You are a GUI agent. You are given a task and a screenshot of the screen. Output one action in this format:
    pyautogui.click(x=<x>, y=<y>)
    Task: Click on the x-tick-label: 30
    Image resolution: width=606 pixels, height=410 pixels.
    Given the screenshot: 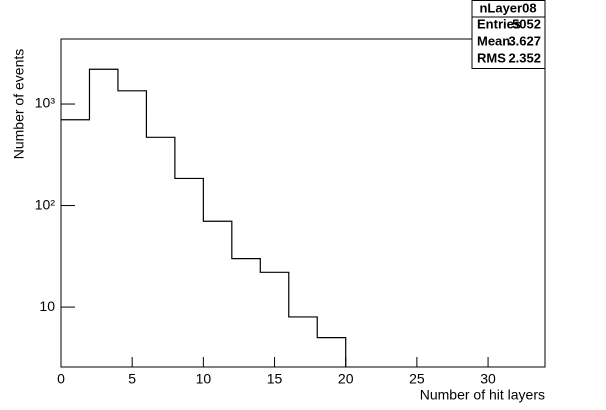 What is the action you would take?
    pyautogui.click(x=488, y=379)
    